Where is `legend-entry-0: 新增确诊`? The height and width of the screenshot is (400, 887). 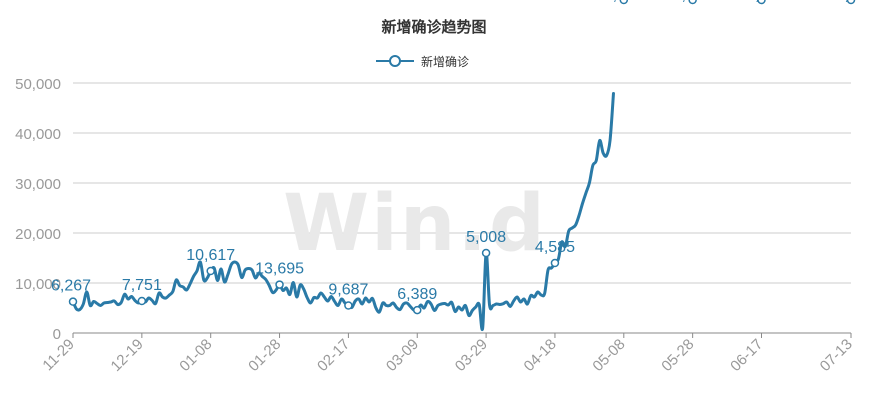
legend-entry-0: 新增确诊 is located at coordinates (445, 61).